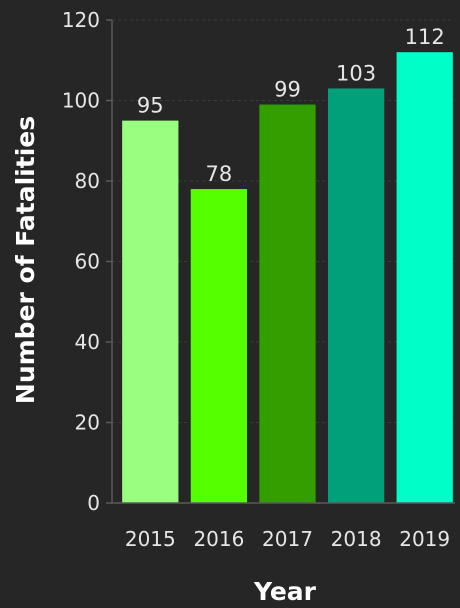 This screenshot has height=608, width=460. Describe the element at coordinates (81, 101) in the screenshot. I see `y-tick-label: 100` at that location.